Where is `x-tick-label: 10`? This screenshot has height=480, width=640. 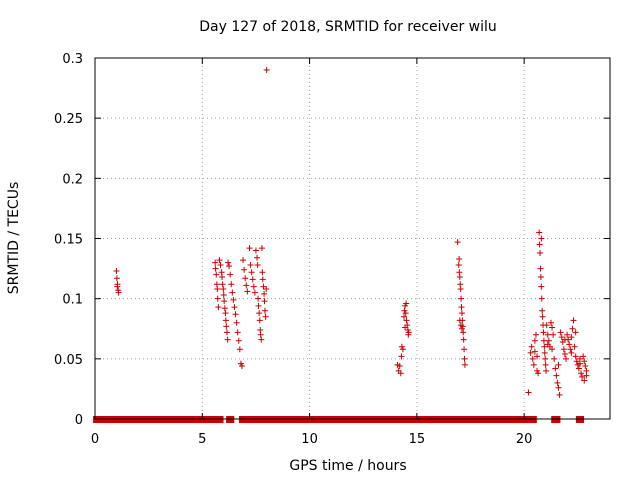
x-tick-label: 10 is located at coordinates (309, 439).